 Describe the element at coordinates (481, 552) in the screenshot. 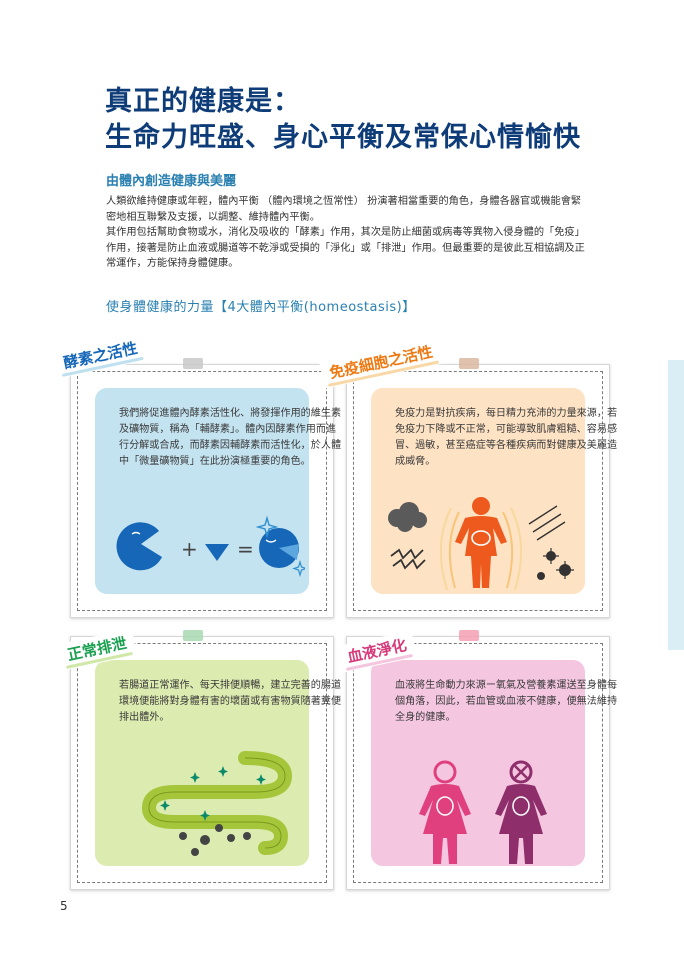

I see `person-body-icon` at that location.